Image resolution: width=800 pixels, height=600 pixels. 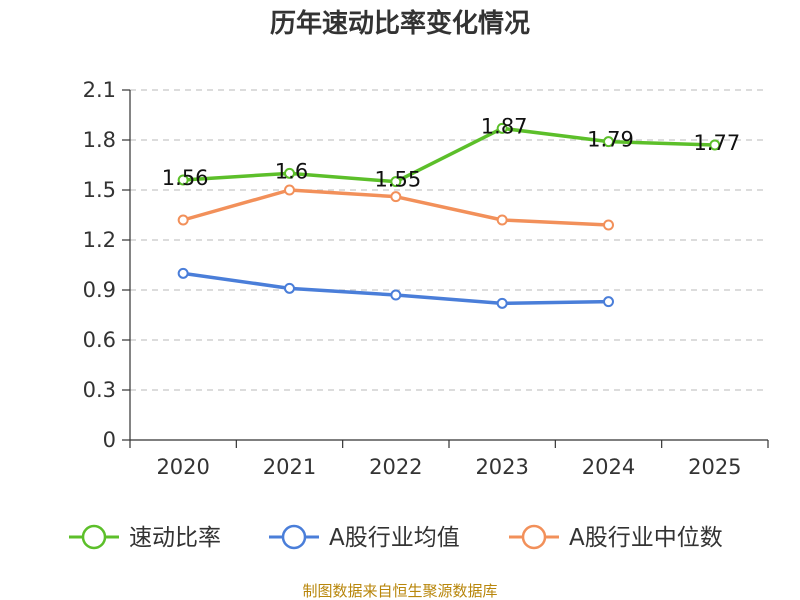 I want to click on x-tick-label: 2020, so click(x=182, y=467).